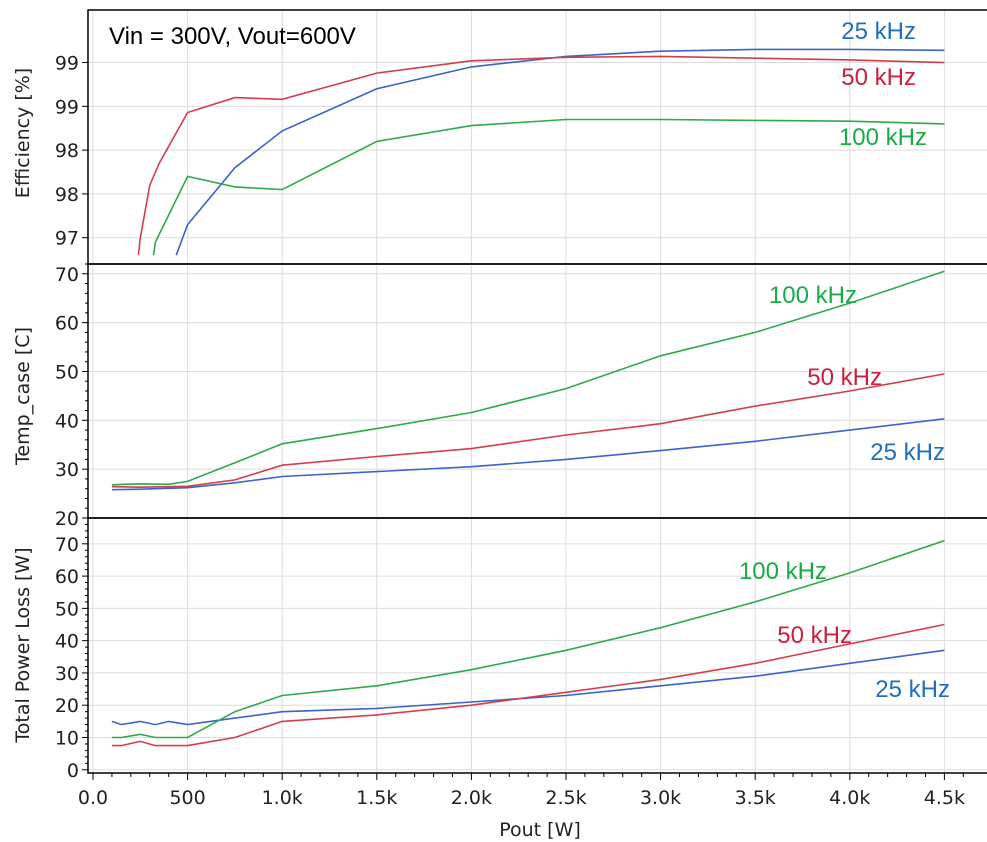 Image resolution: width=987 pixels, height=842 pixels. What do you see at coordinates (878, 77) in the screenshot?
I see `efficiency-label-50khz: 50 kHz` at bounding box center [878, 77].